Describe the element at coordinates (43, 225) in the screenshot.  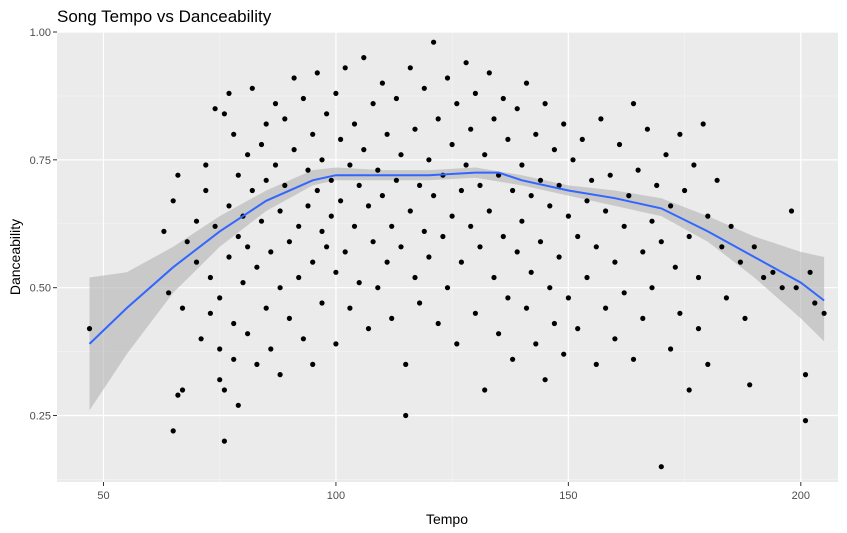
I see `y-axis: 0.25 0.50 0.75 1.00` at that location.